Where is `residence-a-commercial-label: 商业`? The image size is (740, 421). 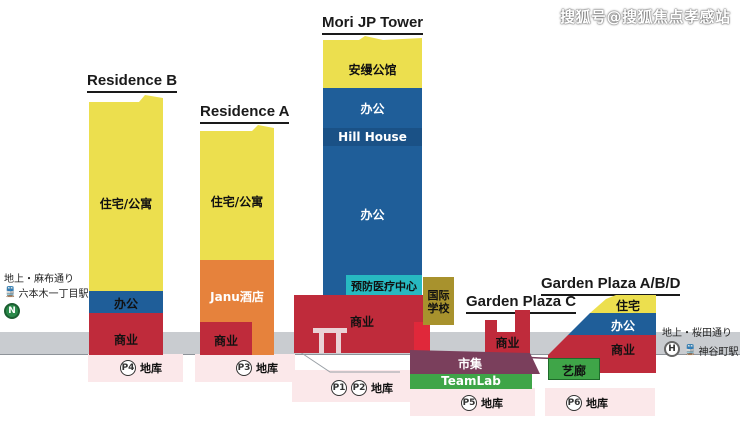
residence-a-commercial-label: 商业 is located at coordinates (225, 341).